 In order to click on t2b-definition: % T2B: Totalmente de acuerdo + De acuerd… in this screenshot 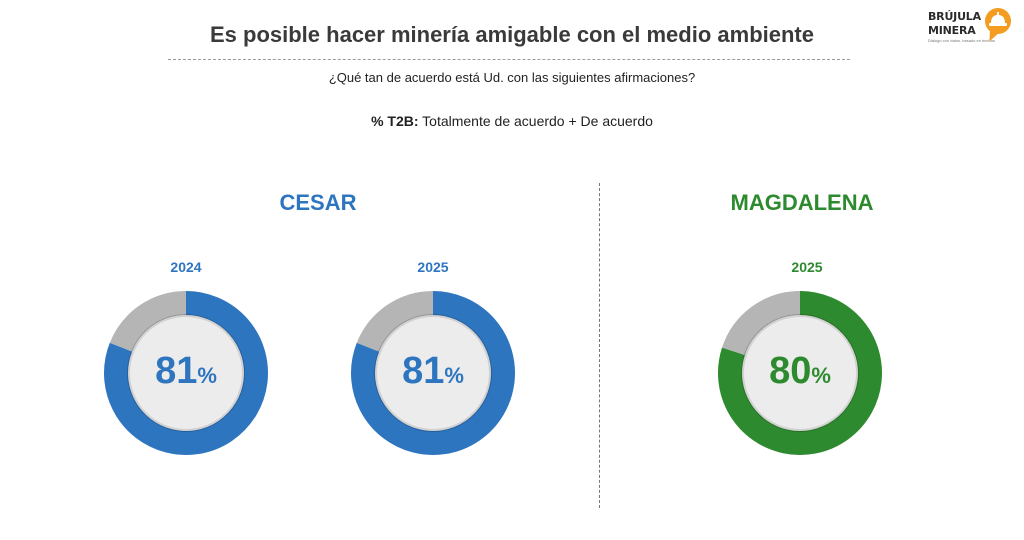, I will do `click(512, 121)`.